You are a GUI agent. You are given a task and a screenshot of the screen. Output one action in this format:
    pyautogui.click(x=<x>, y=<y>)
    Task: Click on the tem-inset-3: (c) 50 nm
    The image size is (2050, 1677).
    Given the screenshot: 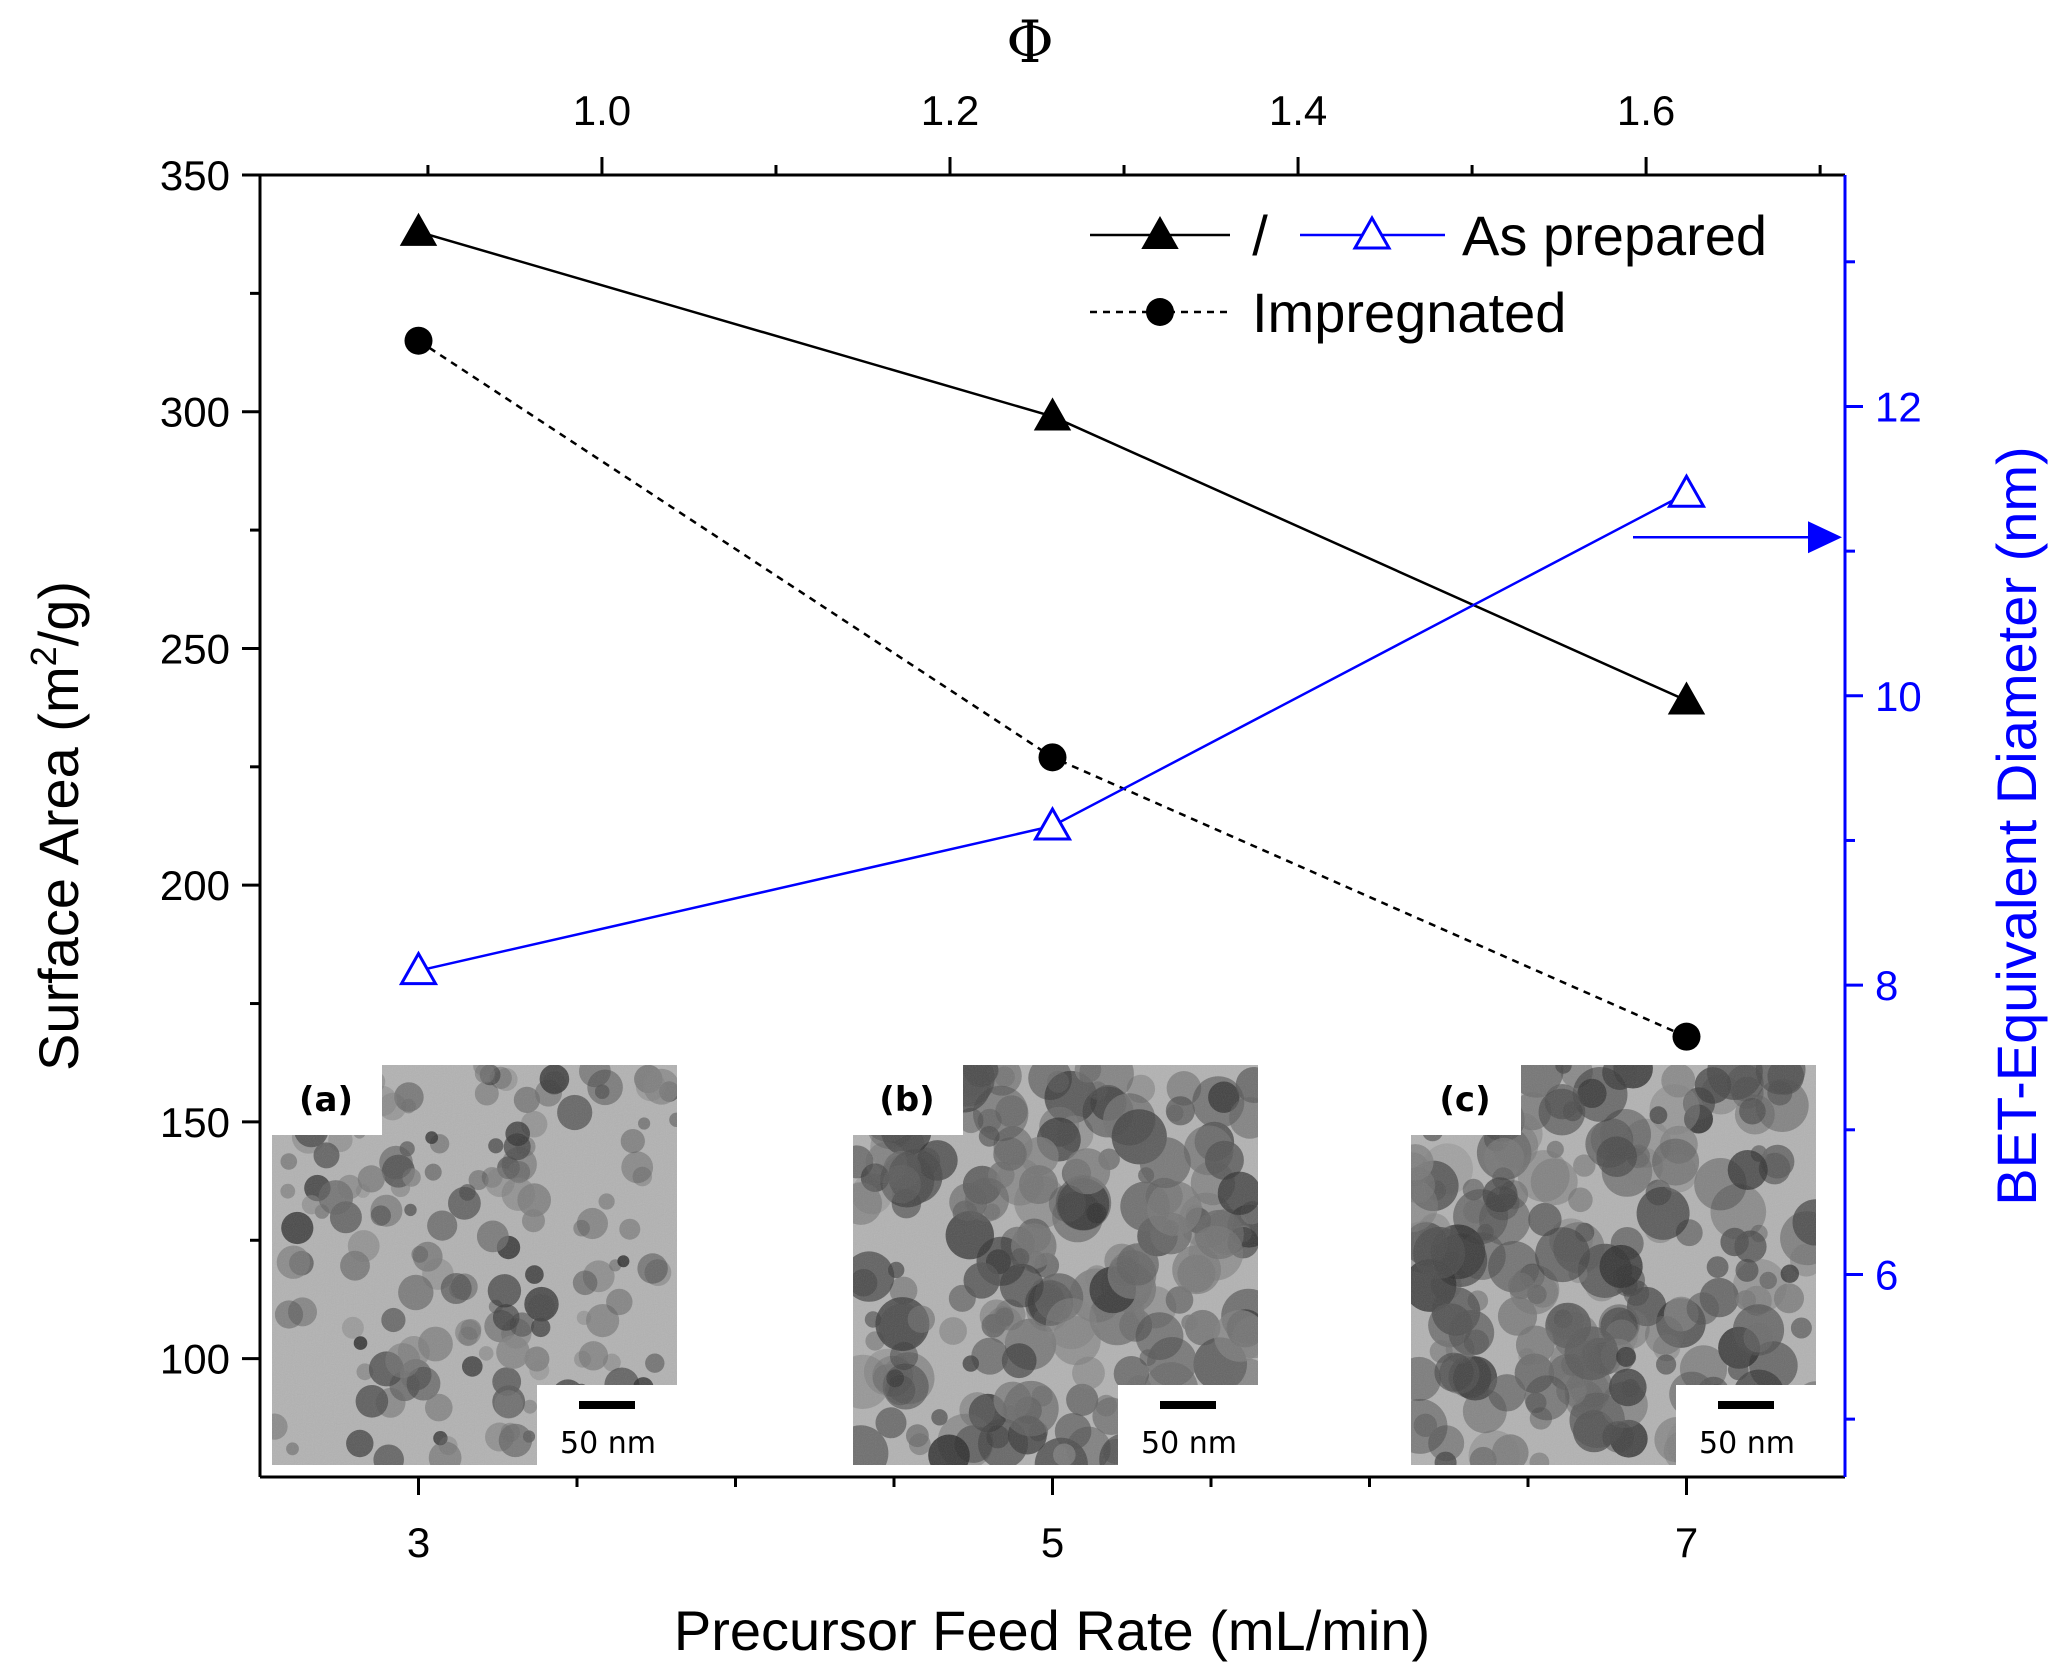 What is the action you would take?
    pyautogui.click(x=1613, y=1265)
    